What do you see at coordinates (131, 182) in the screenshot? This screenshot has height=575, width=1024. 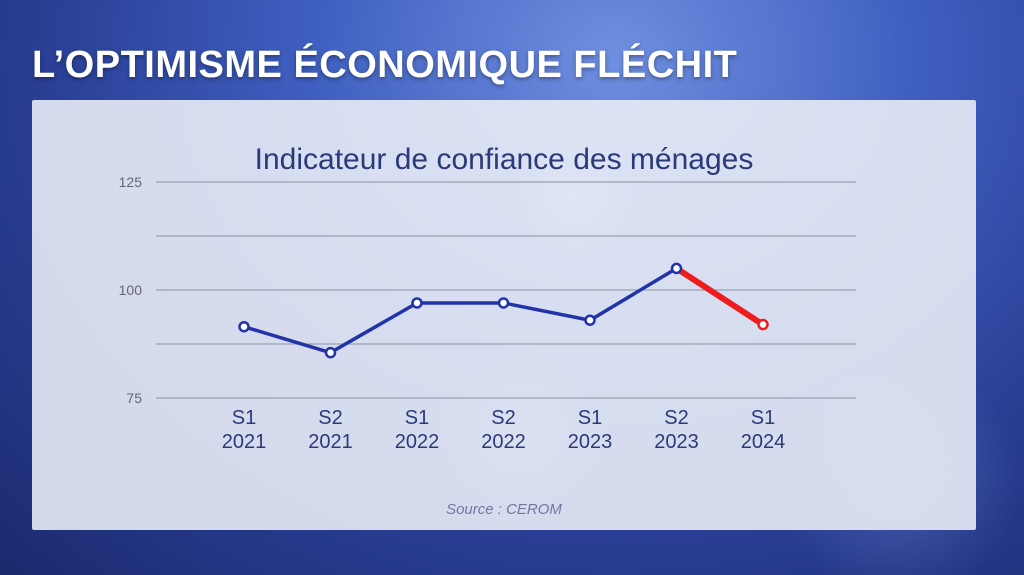 I see `y-tick-label: 125` at bounding box center [131, 182].